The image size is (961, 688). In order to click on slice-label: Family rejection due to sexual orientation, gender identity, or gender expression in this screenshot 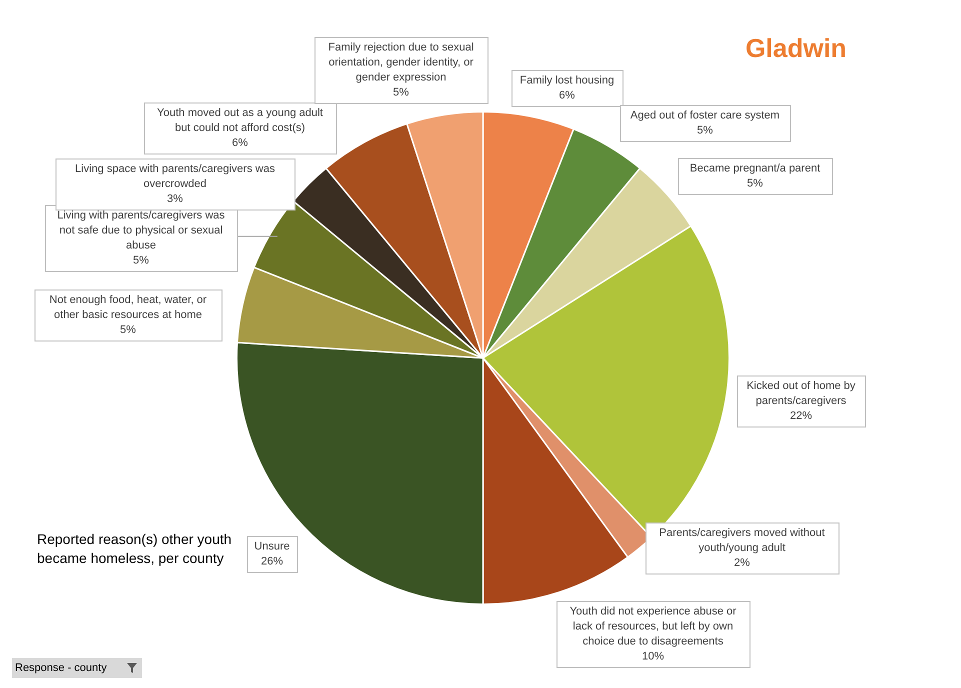, I will do `click(401, 63)`.